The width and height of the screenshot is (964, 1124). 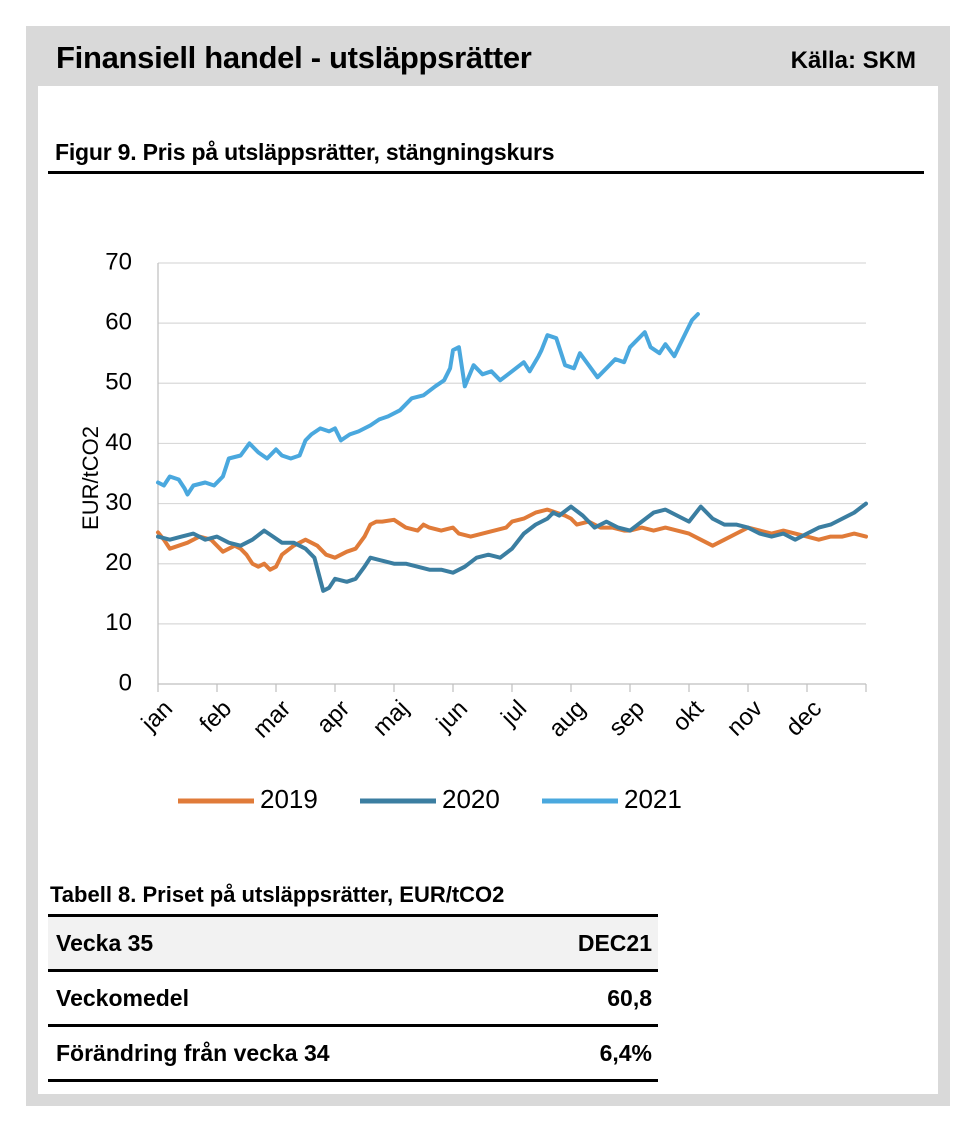 What do you see at coordinates (653, 799) in the screenshot?
I see `legend-label-2021: 2021` at bounding box center [653, 799].